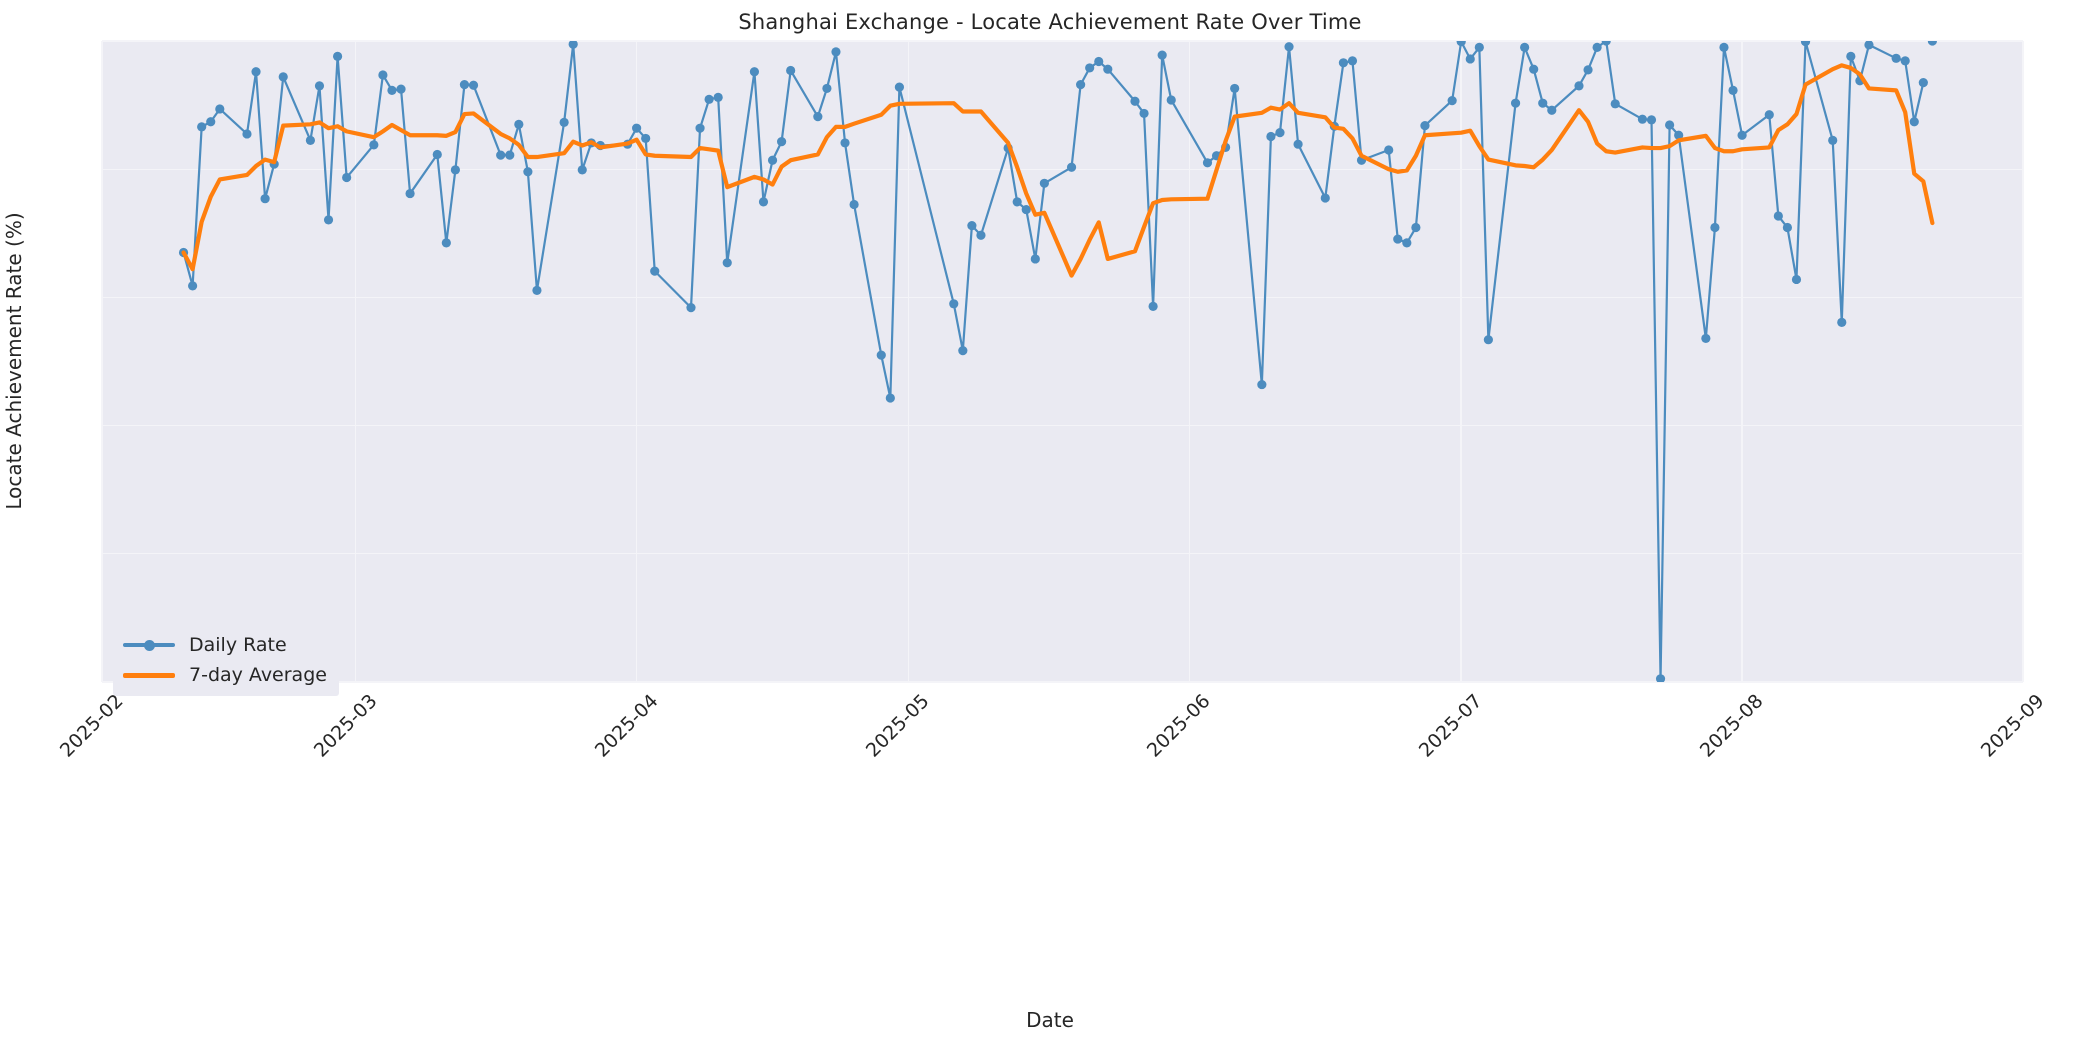 This screenshot has width=2100, height=1050. Describe the element at coordinates (149, 645) in the screenshot. I see `legend-swatch-daily-rate` at that location.